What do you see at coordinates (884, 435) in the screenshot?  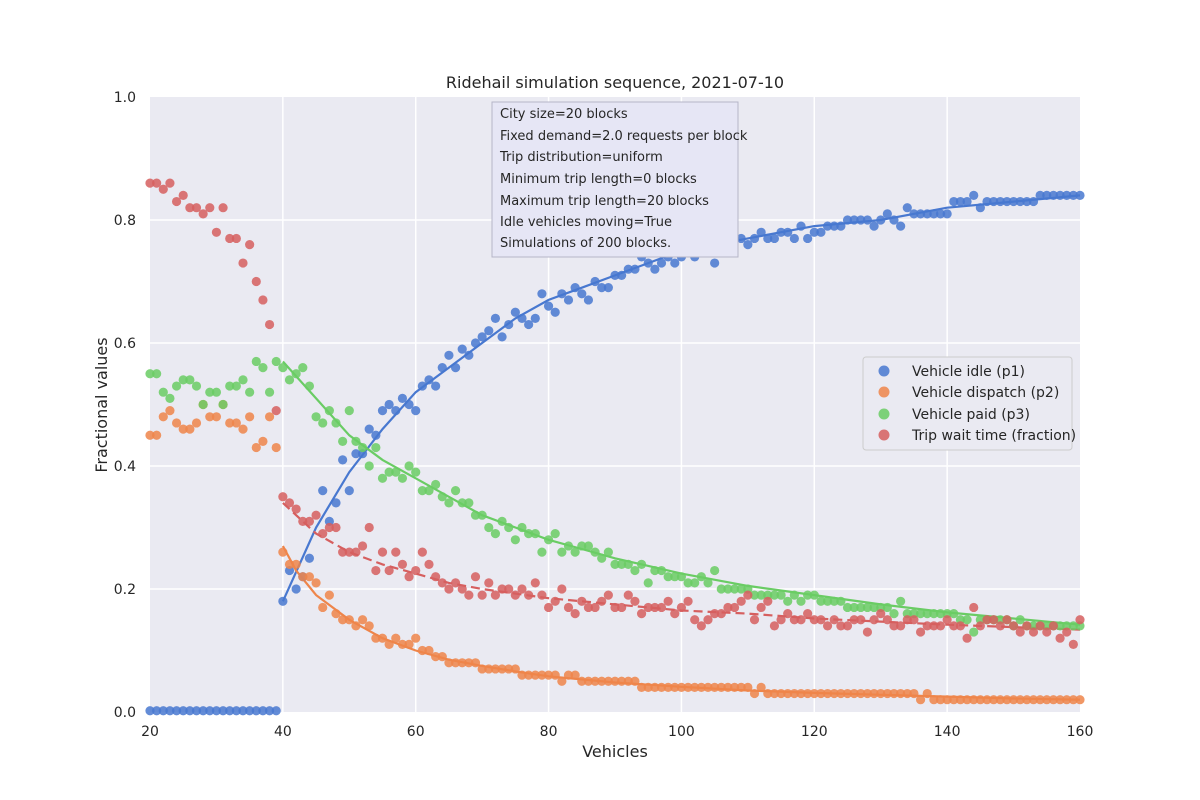 I see `legend-marker-wait` at bounding box center [884, 435].